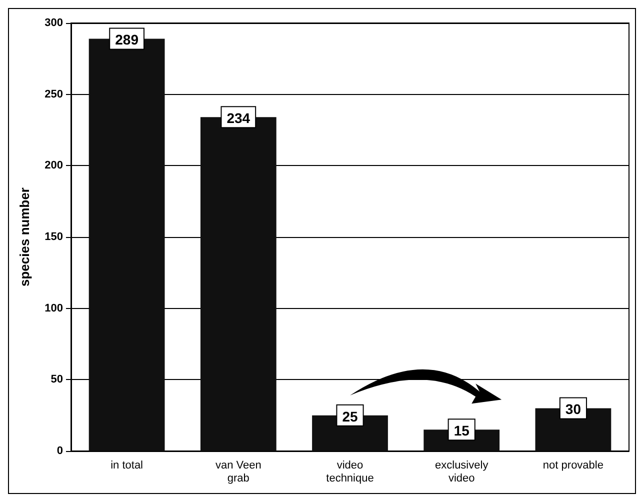 This screenshot has width=644, height=502. I want to click on x-tick-label: exclusively video, so click(462, 472).